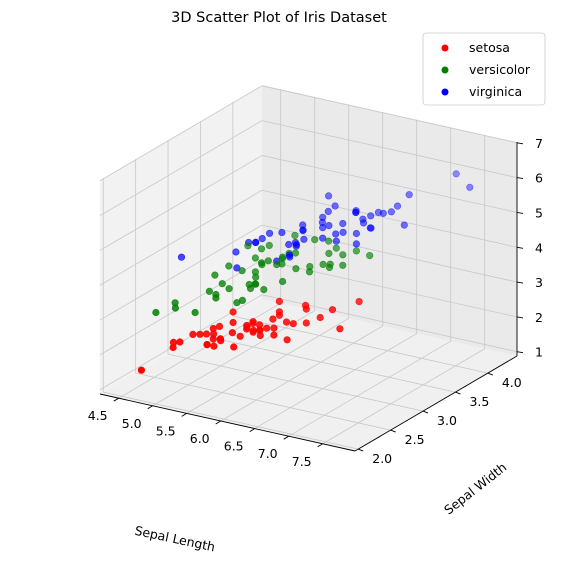 This screenshot has height=579, width=564. I want to click on x-tick-label: 5.5, so click(166, 430).